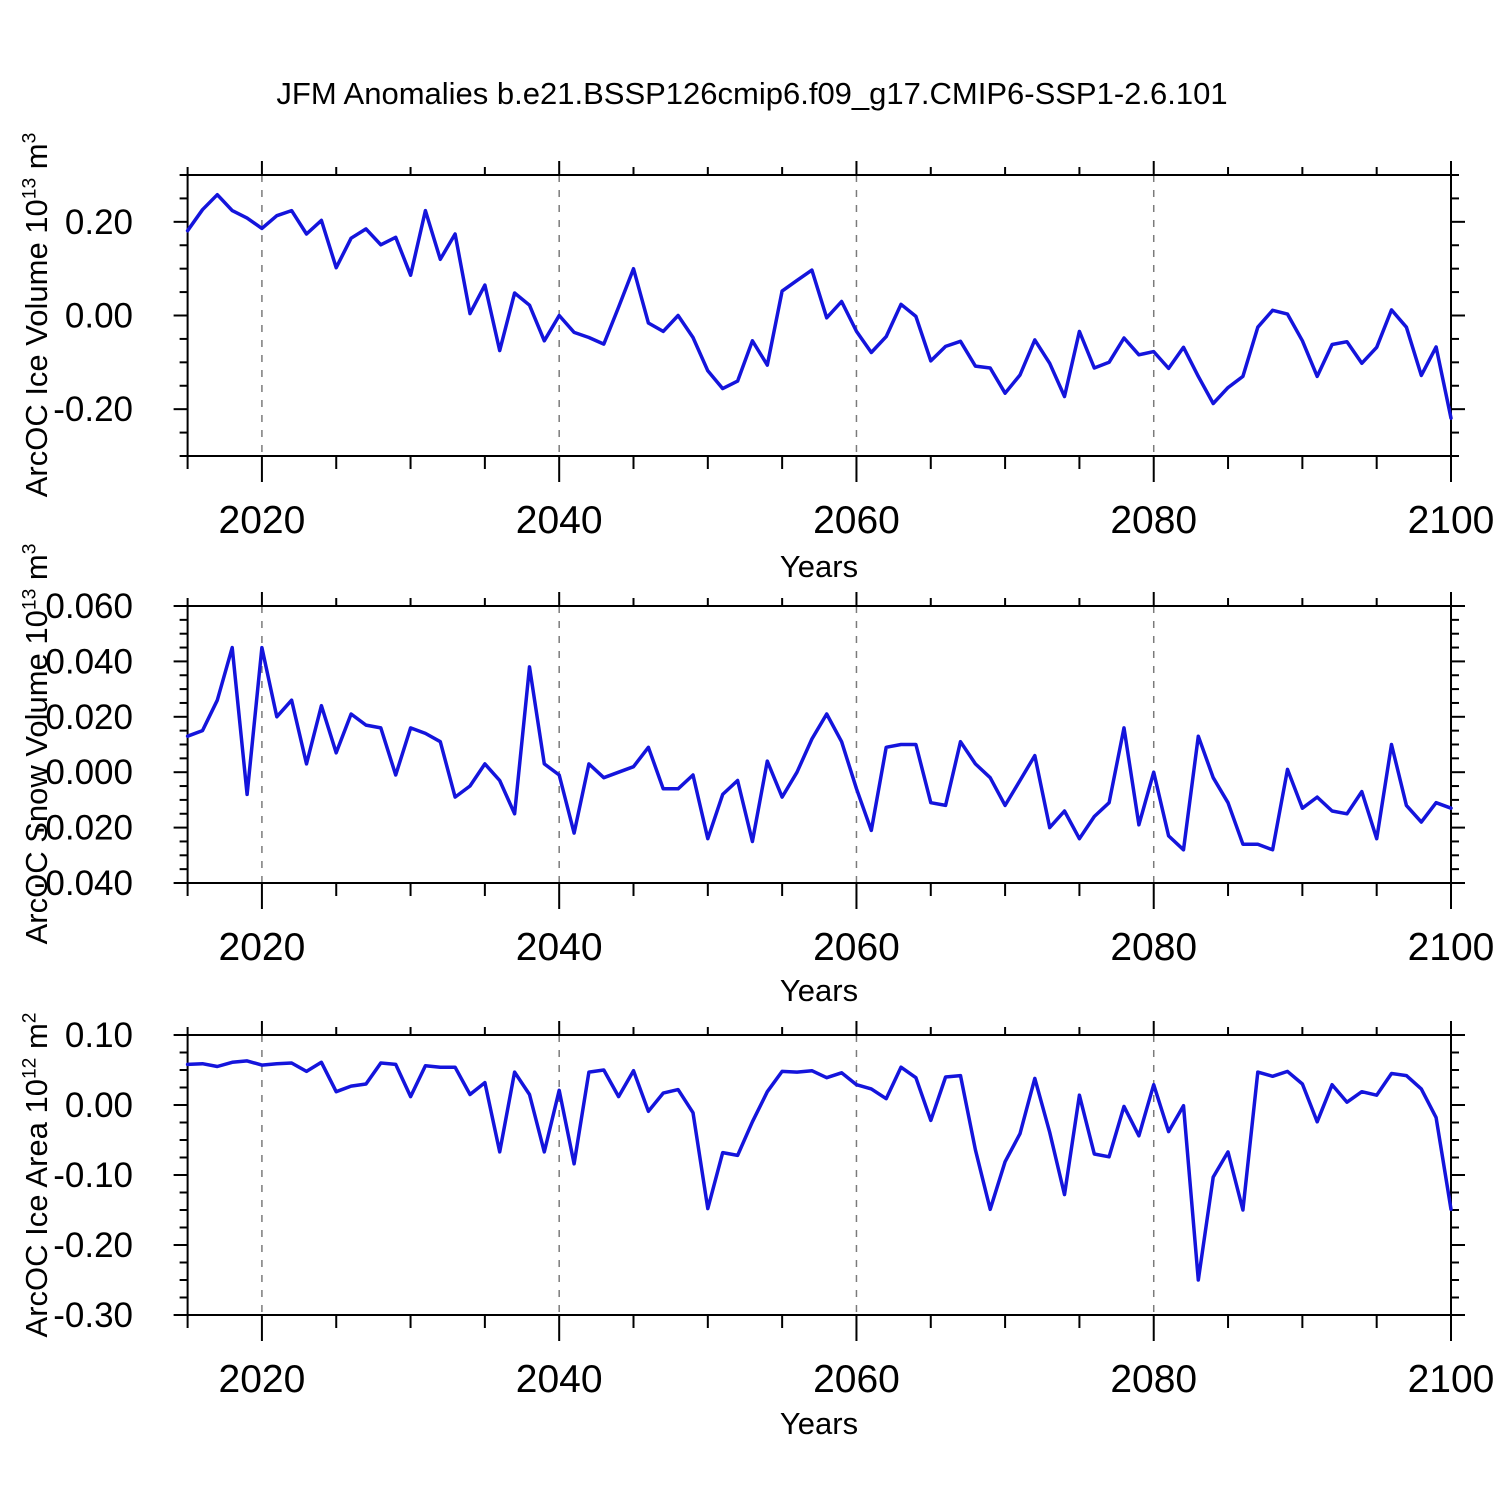  I want to click on y-axis-label-snow-volume: ArcOC Snow Volume 1013 m3, so click(37, 744).